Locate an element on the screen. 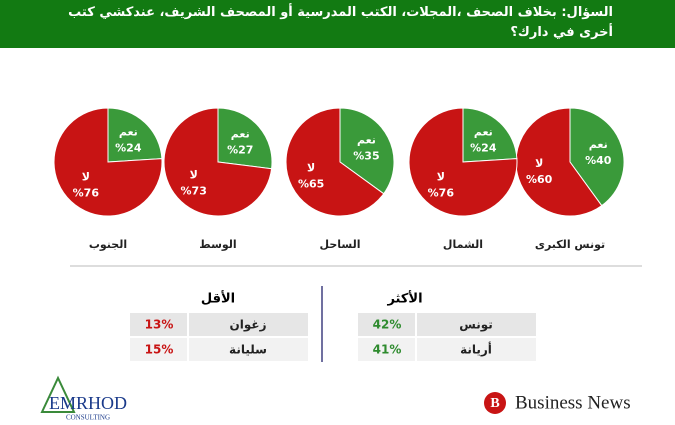  row-name: زغوان is located at coordinates (248, 325).